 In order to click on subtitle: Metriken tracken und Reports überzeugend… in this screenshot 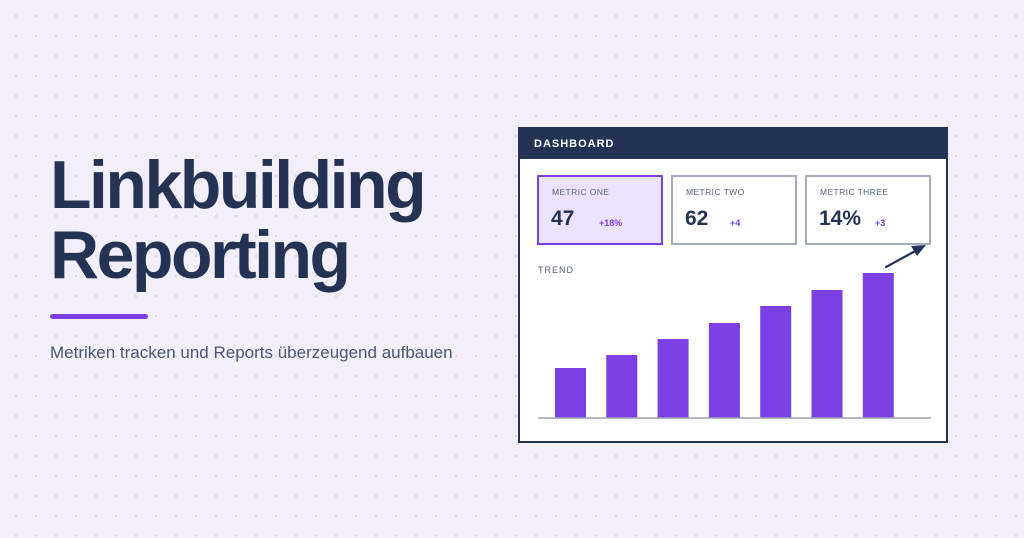, I will do `click(251, 352)`.